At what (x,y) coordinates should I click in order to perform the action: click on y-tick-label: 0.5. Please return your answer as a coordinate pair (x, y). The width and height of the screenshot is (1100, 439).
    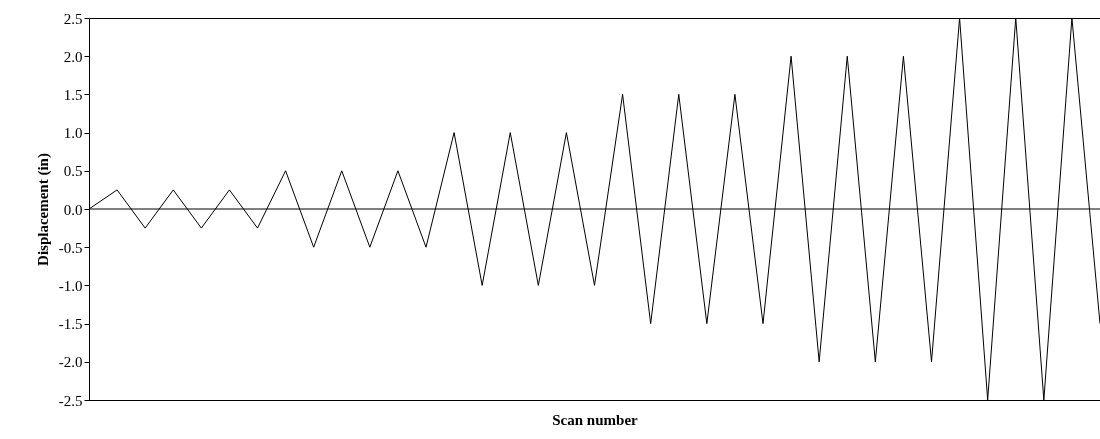
    Looking at the image, I should click on (73, 171).